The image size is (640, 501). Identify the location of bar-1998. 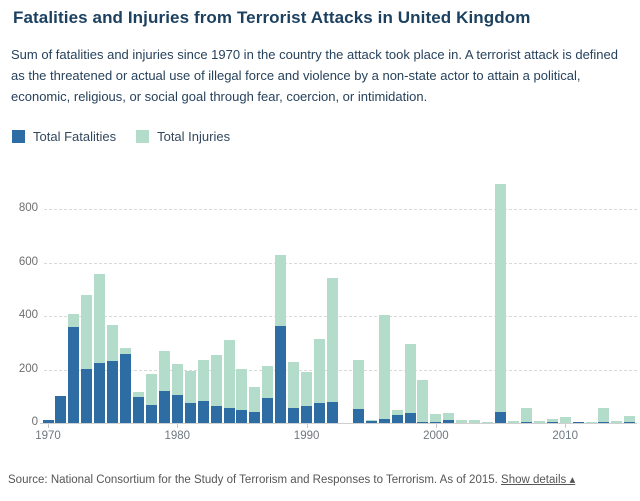
(410, 383).